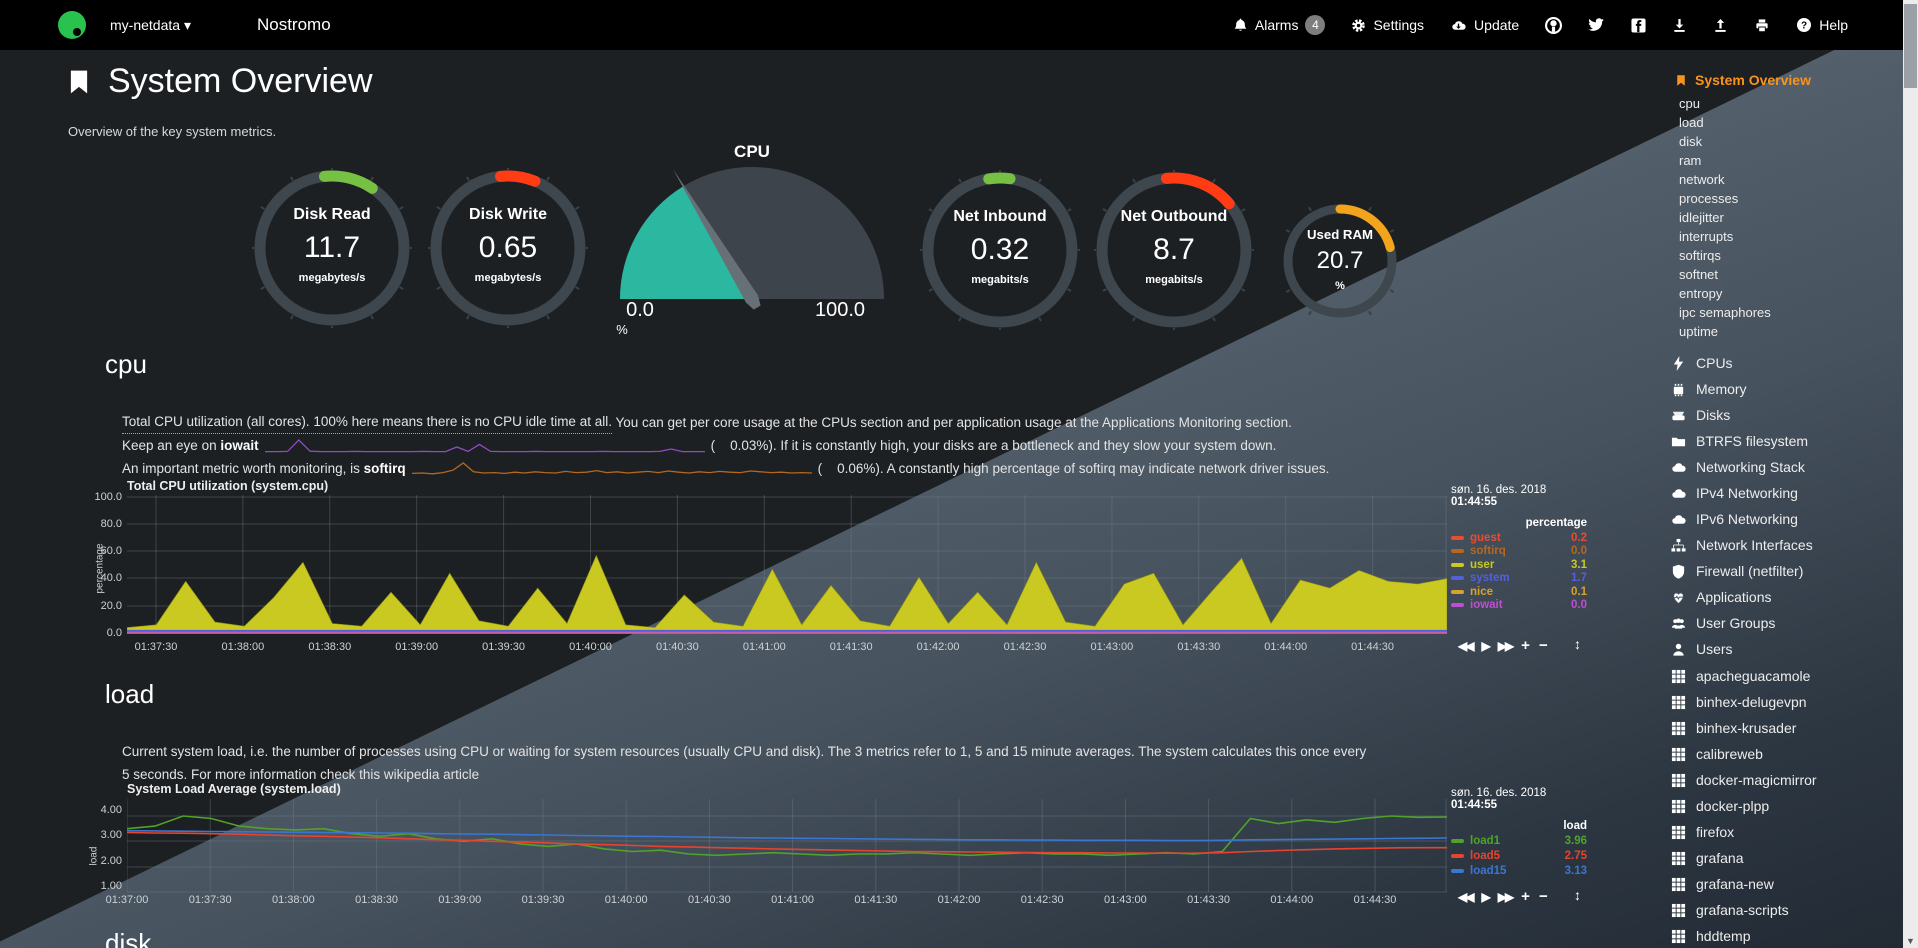  What do you see at coordinates (1725, 179) in the screenshot?
I see `sidebar-item-network: network` at bounding box center [1725, 179].